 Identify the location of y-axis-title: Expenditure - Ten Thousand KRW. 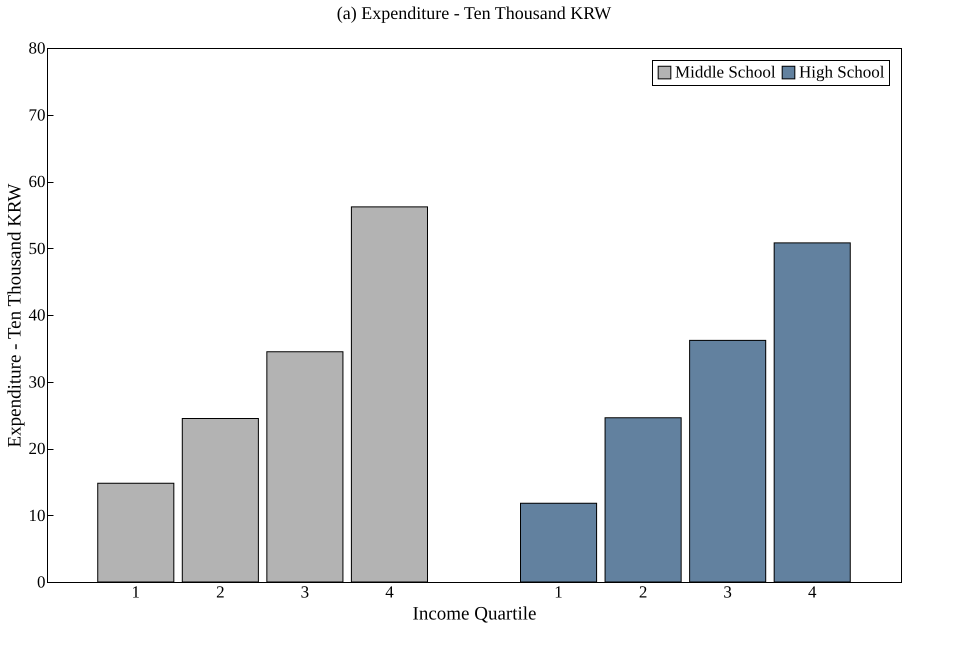
(15, 315).